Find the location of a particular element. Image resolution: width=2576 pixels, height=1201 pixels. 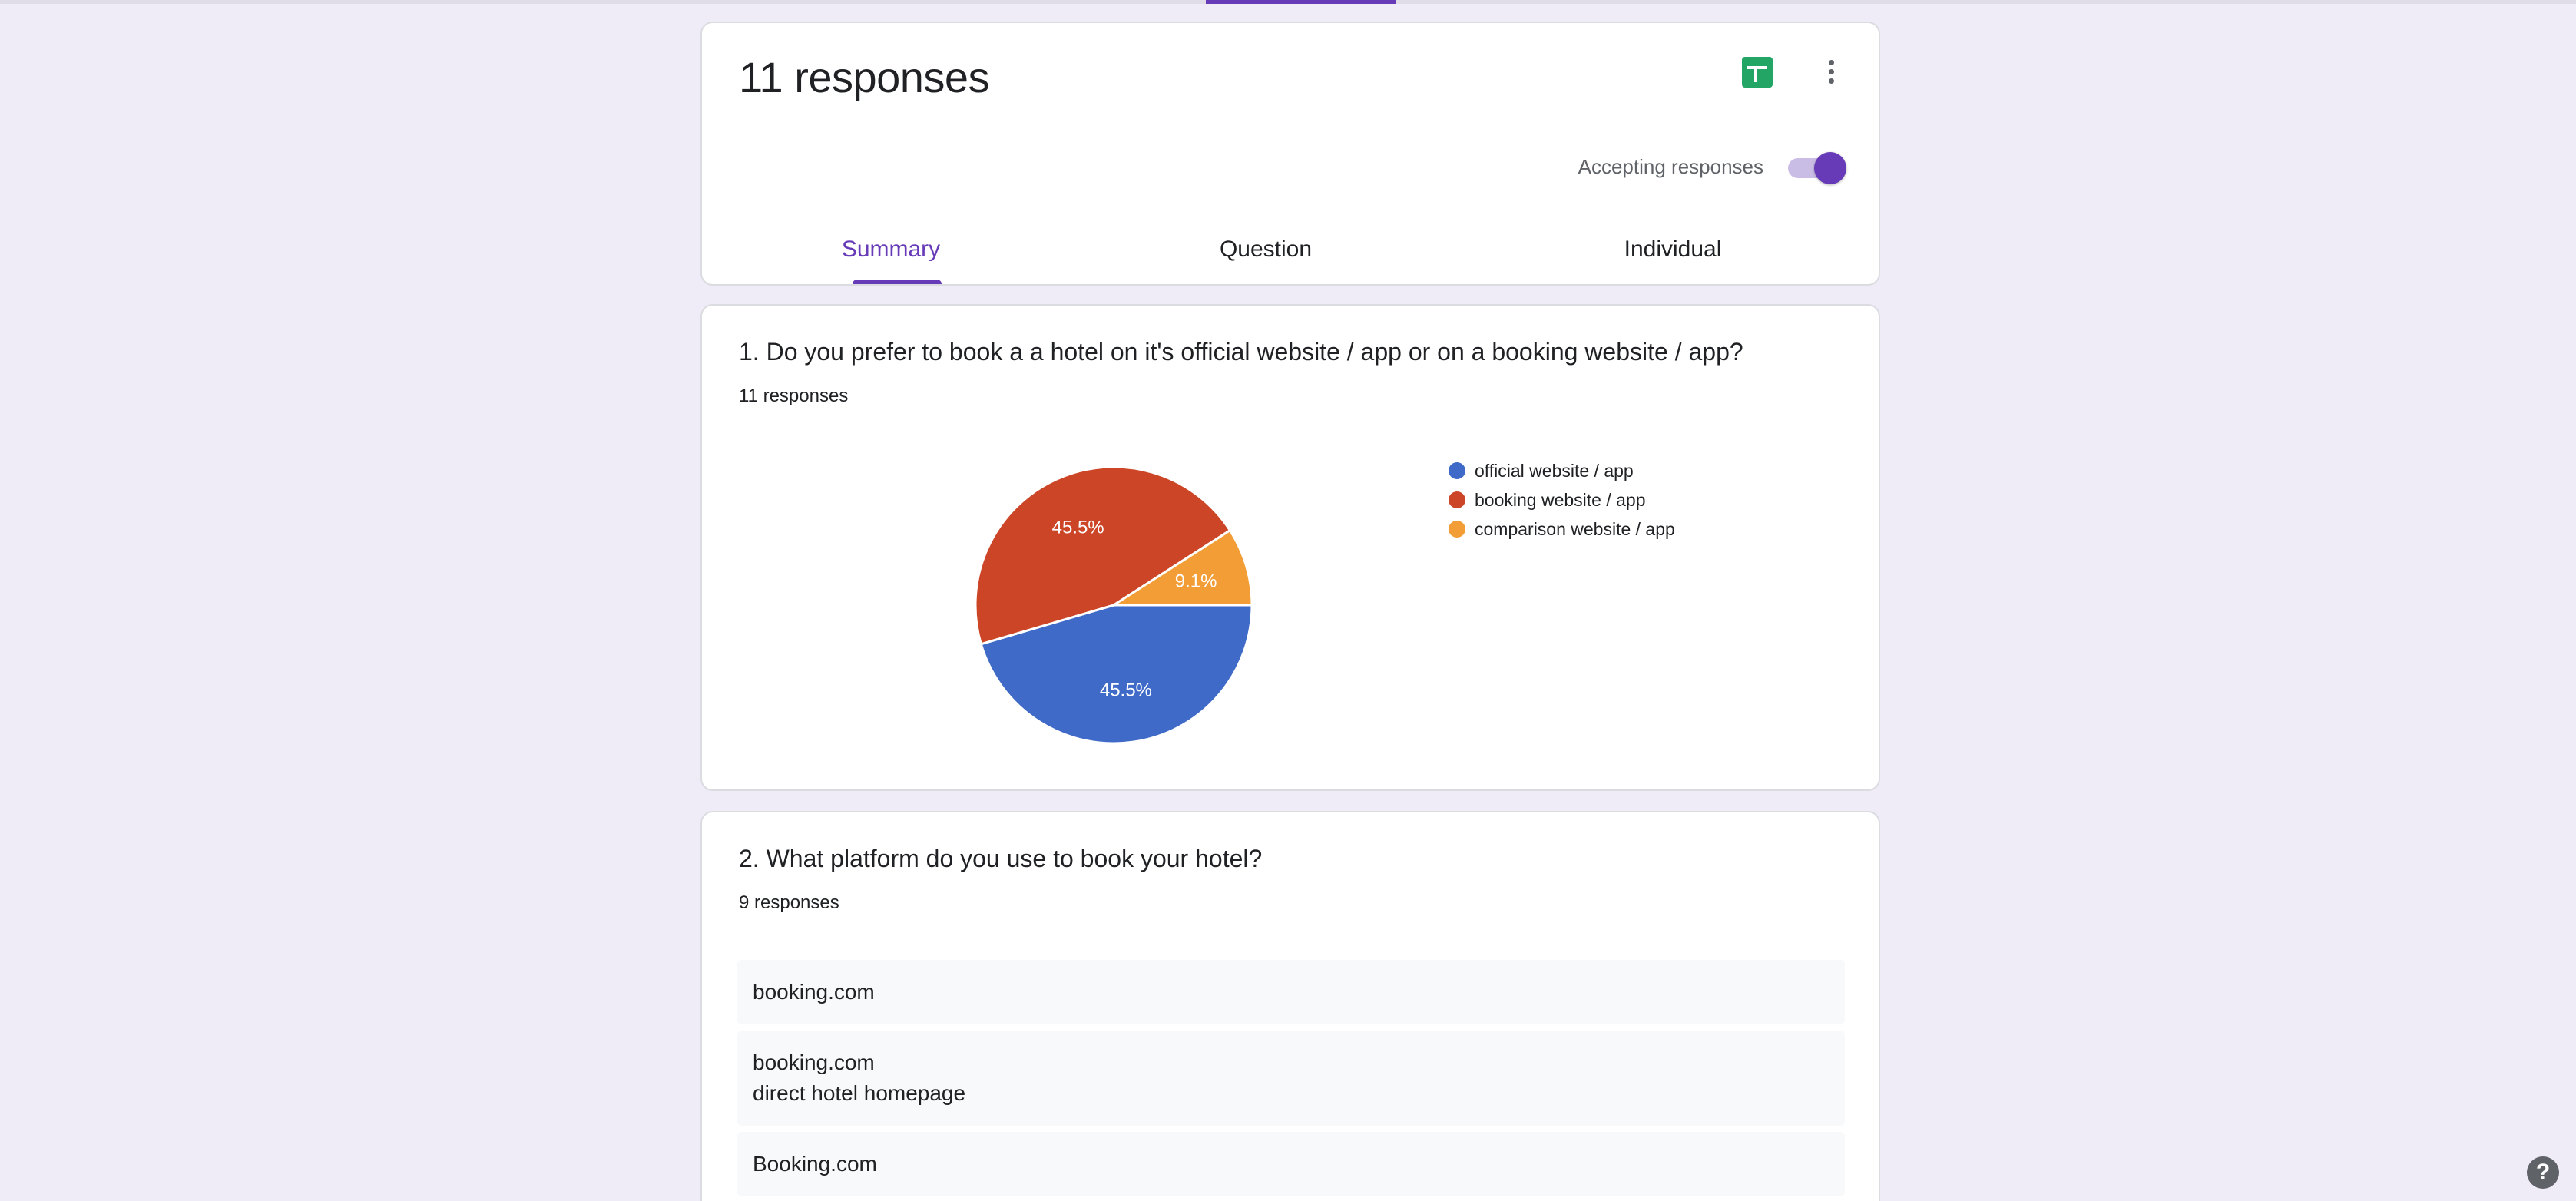

response-item: booking.com direct hotel homepage is located at coordinates (1291, 1078).